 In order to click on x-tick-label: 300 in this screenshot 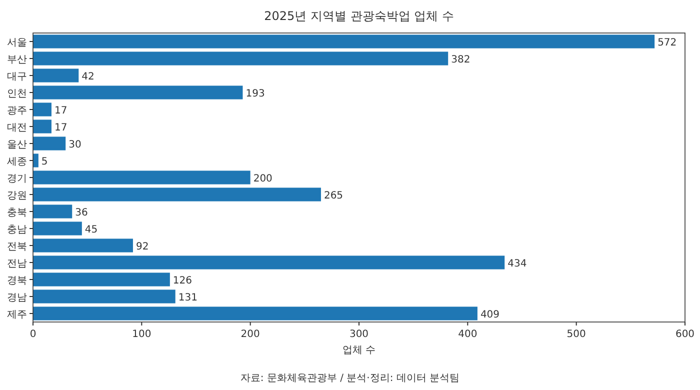, I will do `click(359, 334)`.